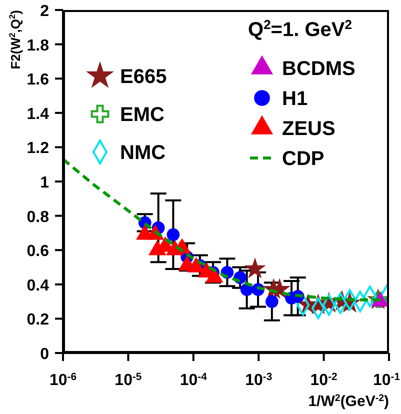  What do you see at coordinates (303, 159) in the screenshot?
I see `legend-label: CDP` at bounding box center [303, 159].